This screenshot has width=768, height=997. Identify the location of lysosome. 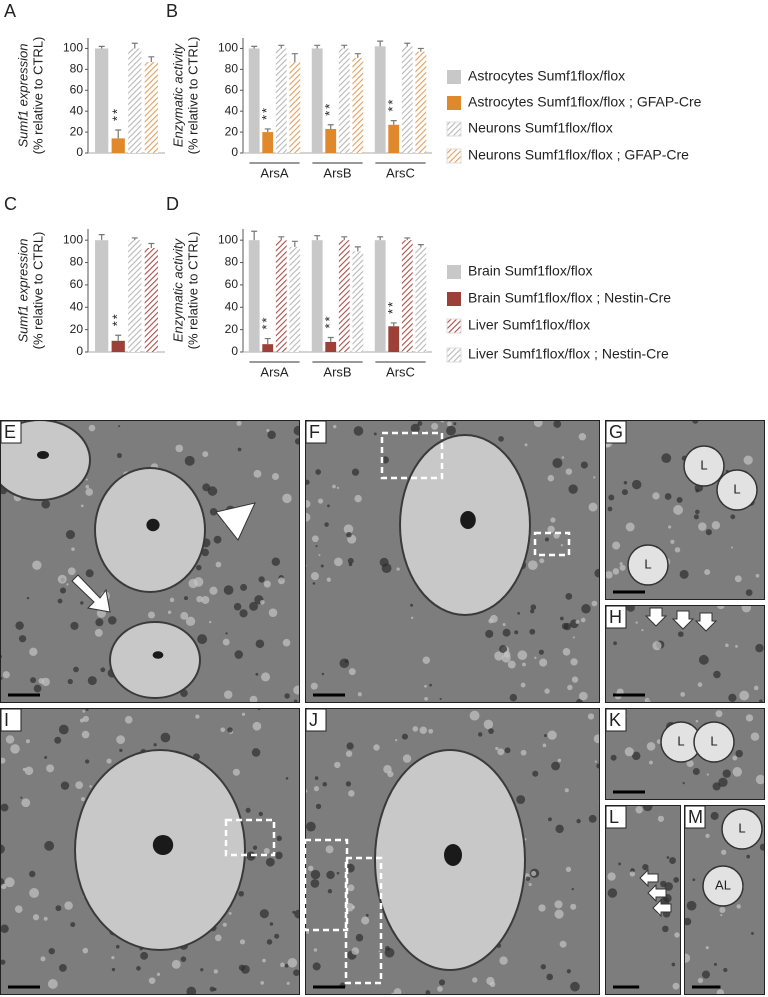
(737, 490).